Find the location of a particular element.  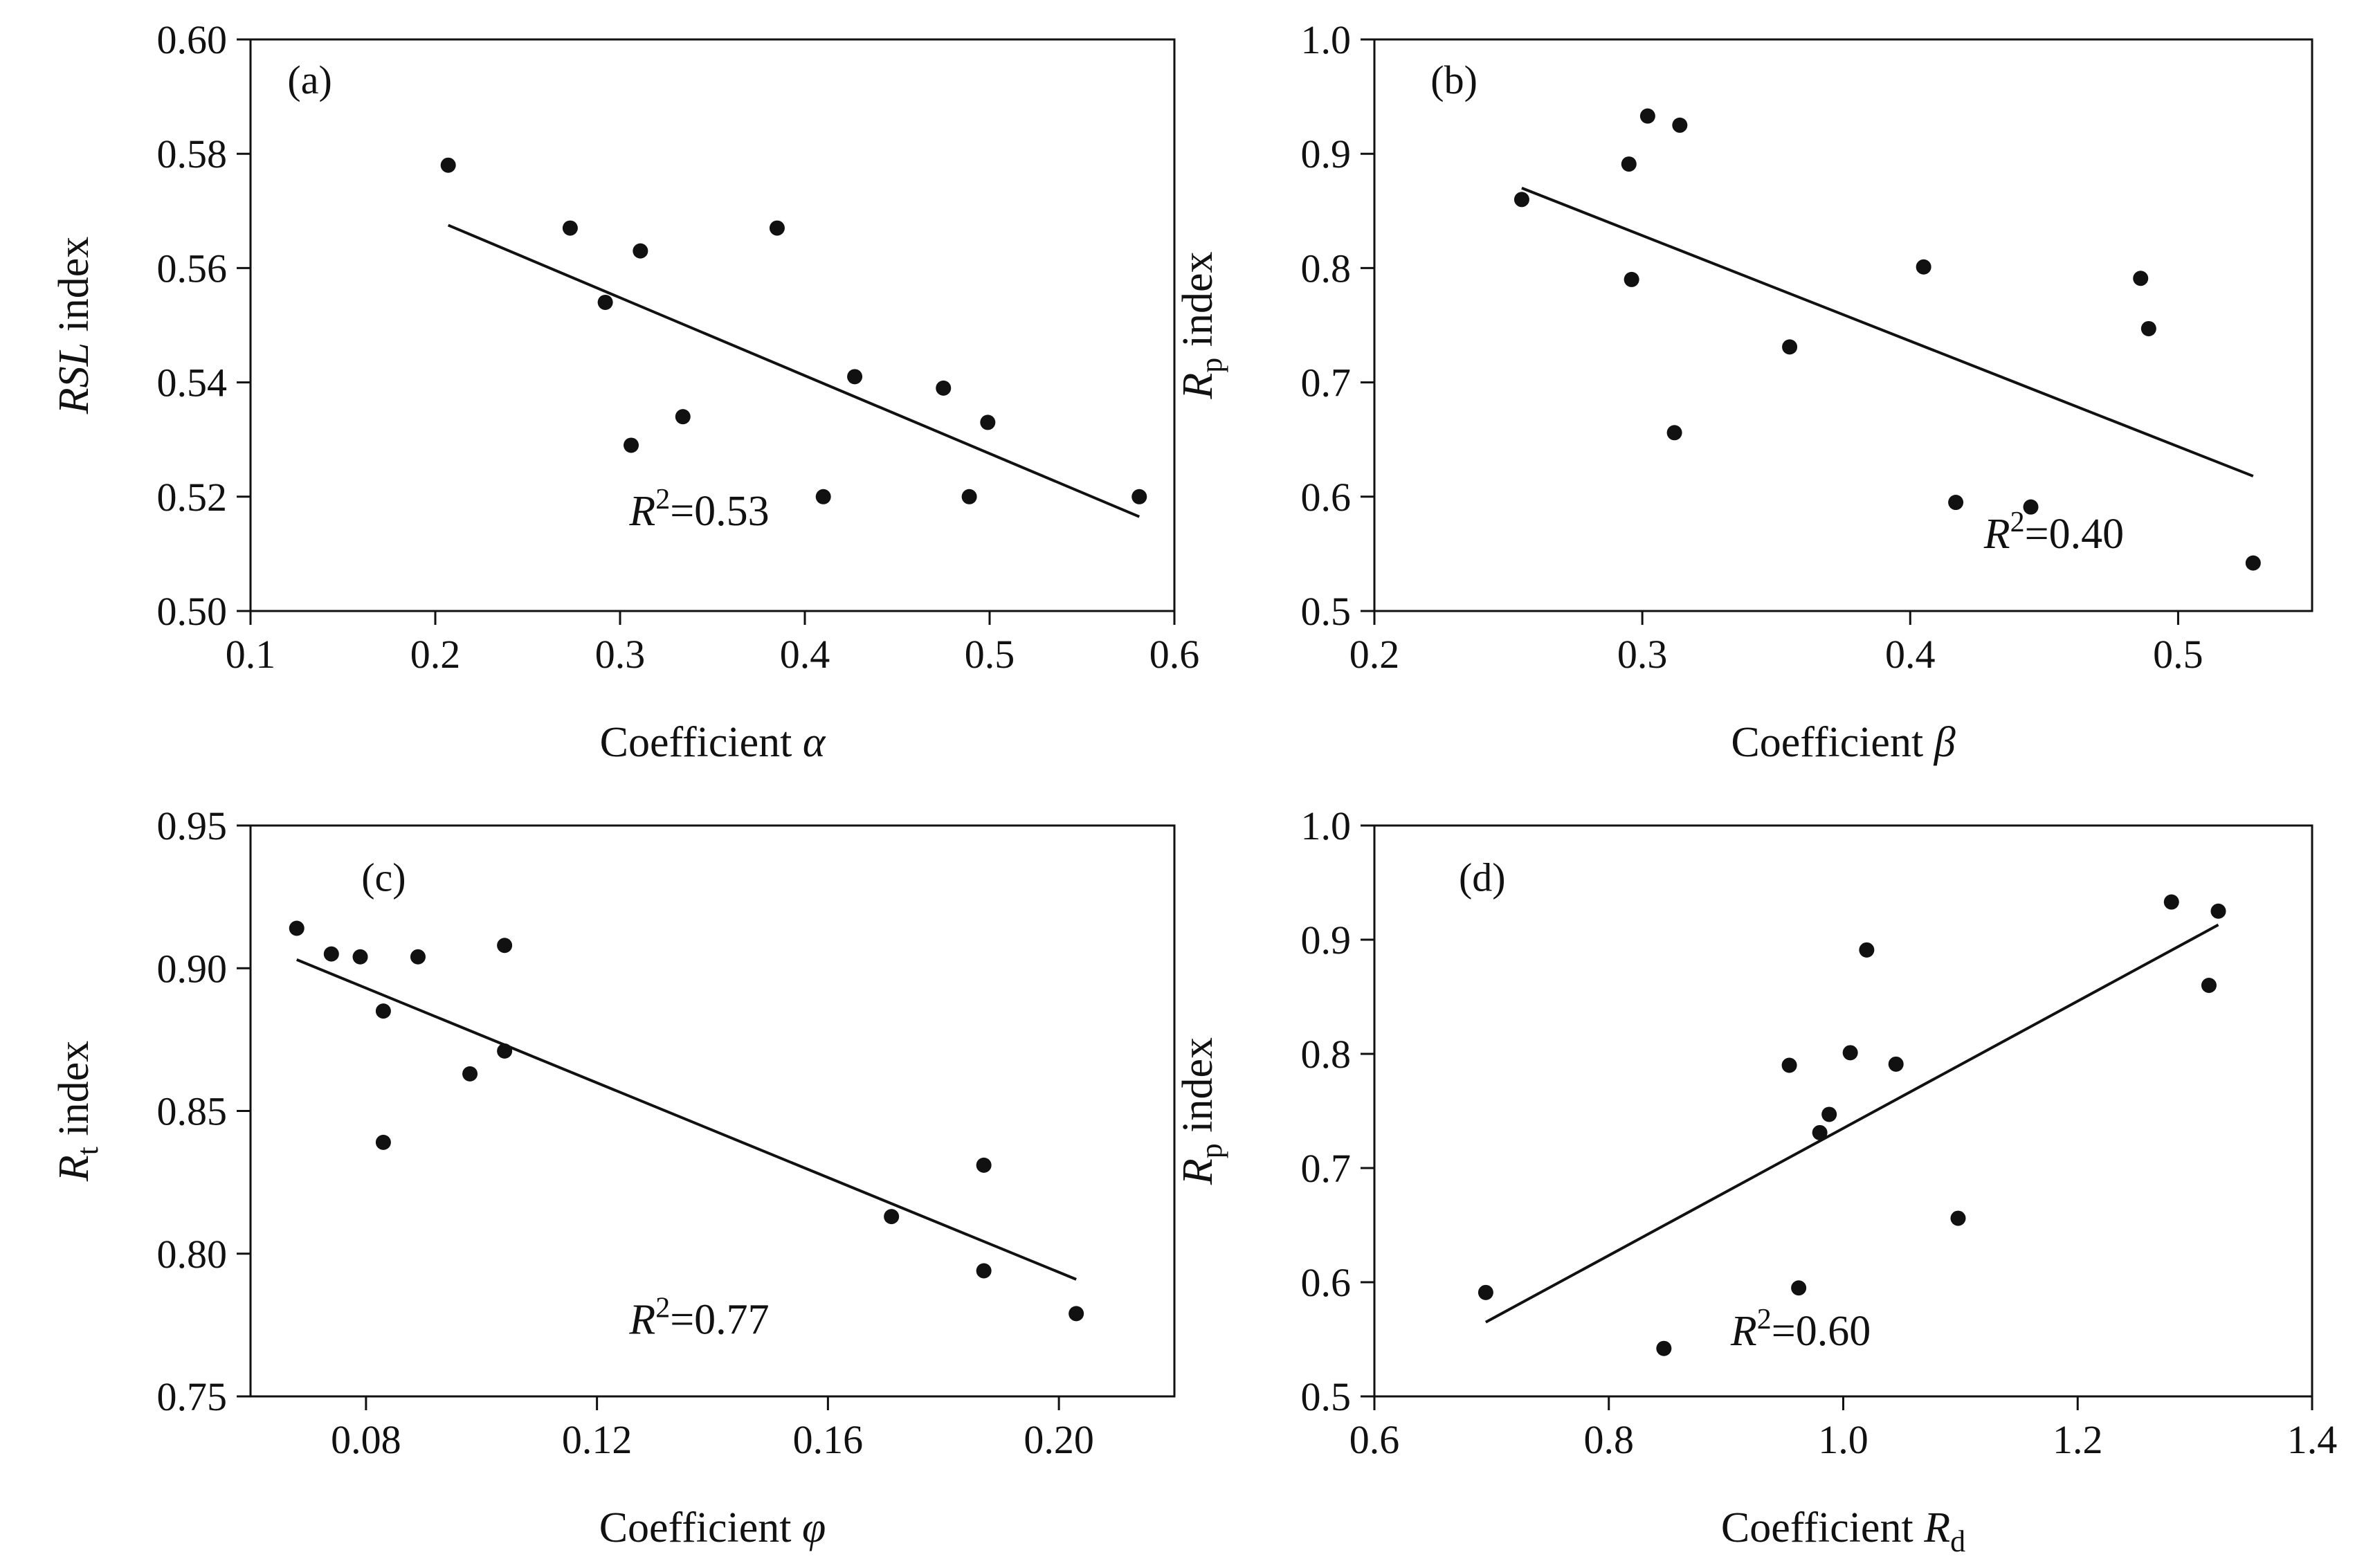

panel-b-ytick-label: 1.0 is located at coordinates (1326, 39).